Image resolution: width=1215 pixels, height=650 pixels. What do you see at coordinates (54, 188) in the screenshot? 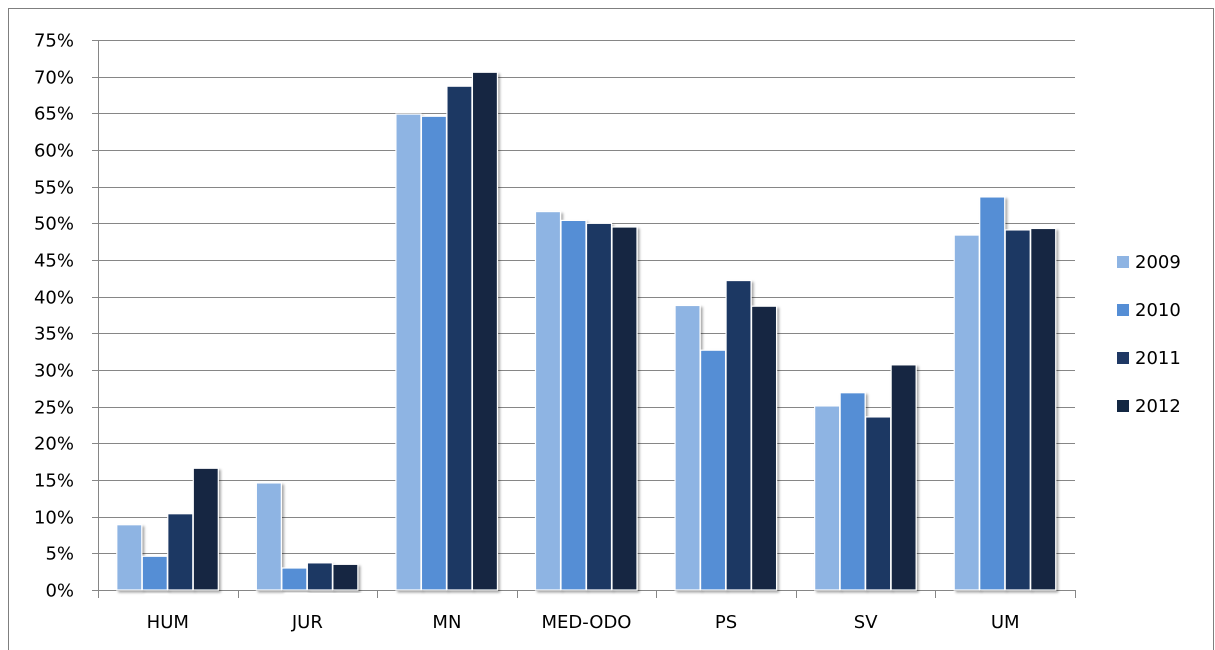
I see `y-tick-label: 55%` at bounding box center [54, 188].